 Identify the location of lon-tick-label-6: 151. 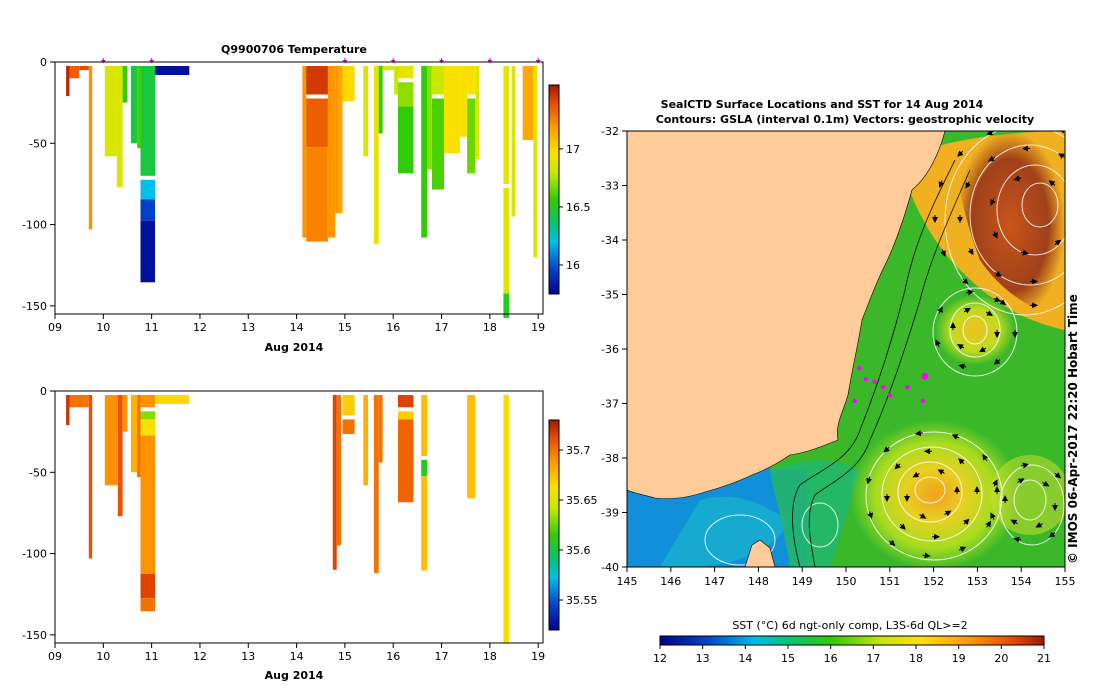
(889, 581).